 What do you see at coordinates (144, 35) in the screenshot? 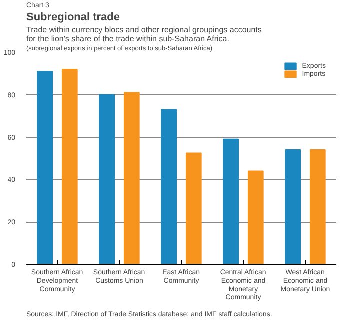
I see `chart-subtitle: Trade within currency blocs and other regional groupings accounts for the lion's share of the trade within sub-Saharan Africa.` at bounding box center [144, 35].